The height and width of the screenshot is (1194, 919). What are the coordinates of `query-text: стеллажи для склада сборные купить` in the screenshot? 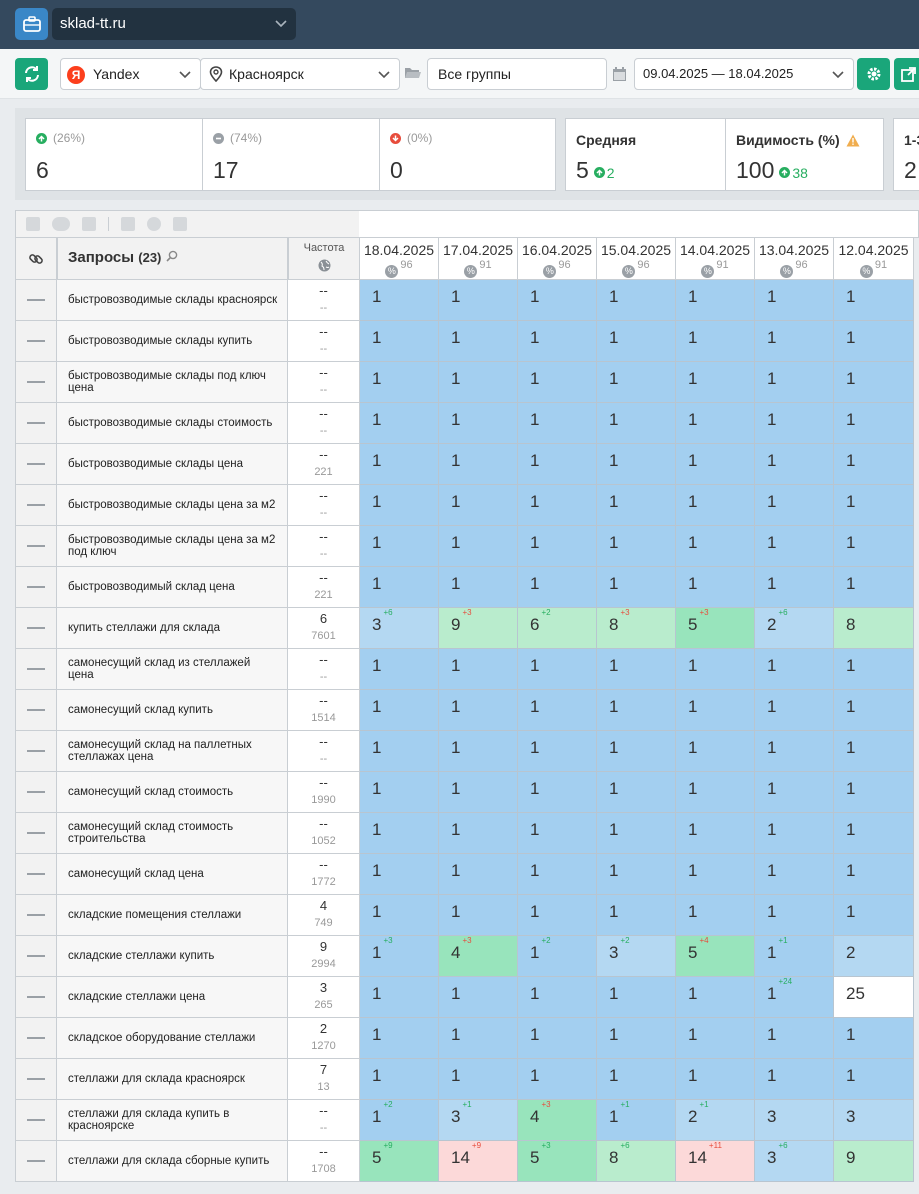 It's located at (172, 1161).